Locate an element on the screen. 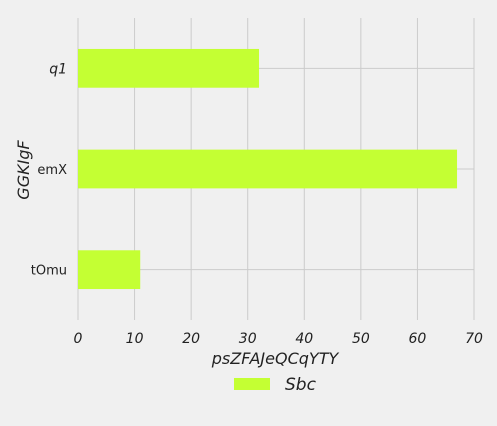 The width and height of the screenshot is (497, 426). x-axis-title: psZFAJeQCqYTY is located at coordinates (275, 358).